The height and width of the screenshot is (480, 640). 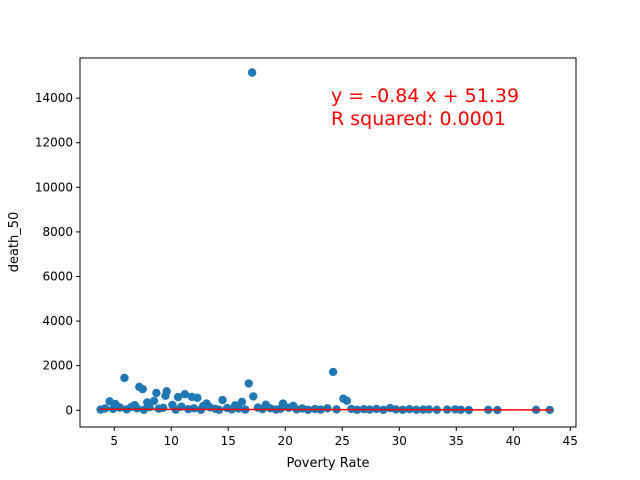 What do you see at coordinates (513, 441) in the screenshot?
I see `x-tick-label: 40` at bounding box center [513, 441].